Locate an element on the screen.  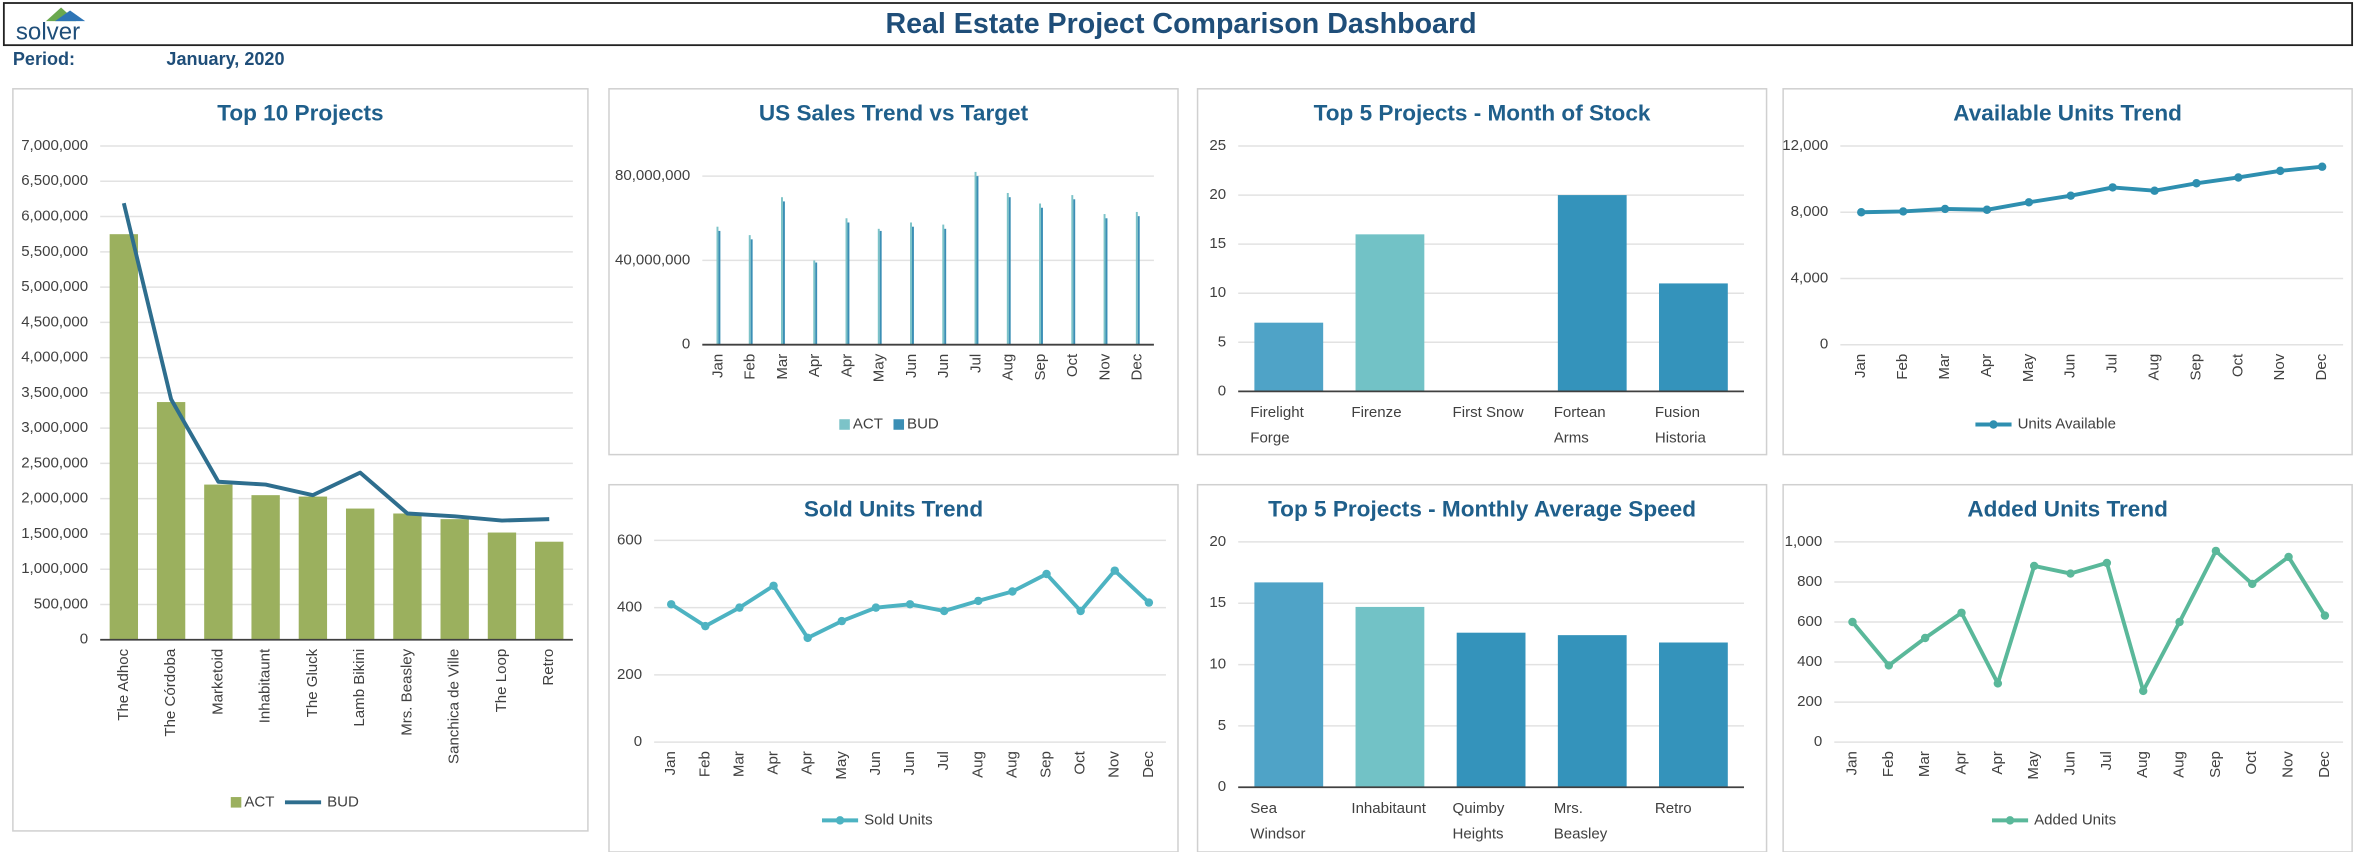
chart-title: Top 5 Projects - Month of Stock is located at coordinates (1482, 112).